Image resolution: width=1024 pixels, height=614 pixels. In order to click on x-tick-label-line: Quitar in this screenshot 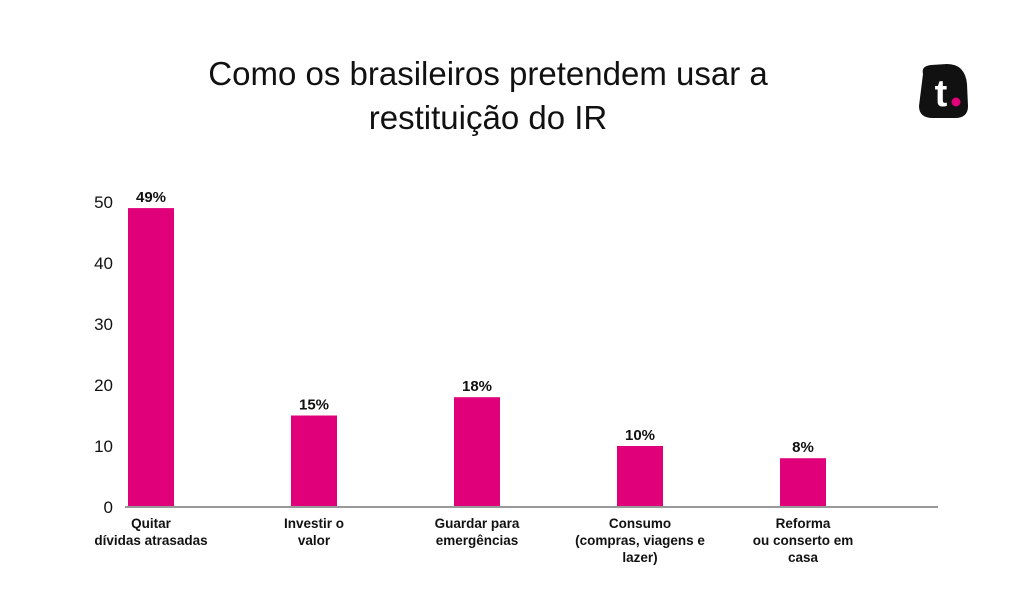, I will do `click(151, 523)`.